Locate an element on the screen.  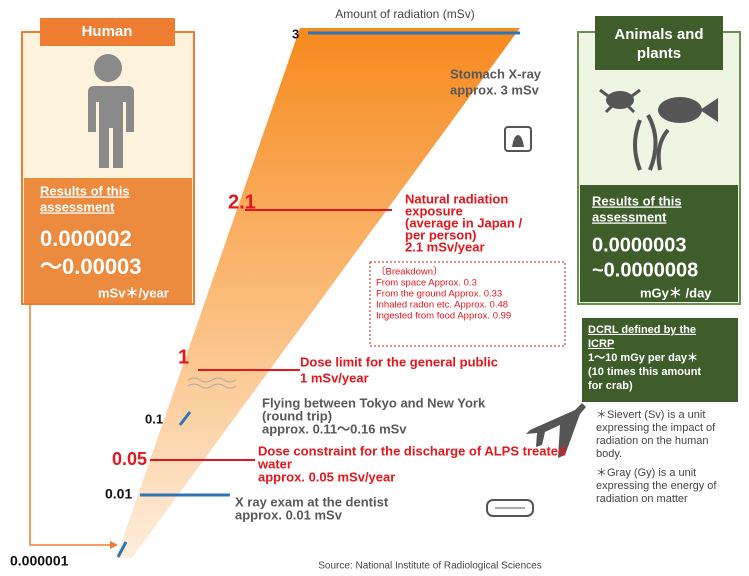
animals-unit: mGy＊ /day is located at coordinates (676, 292).